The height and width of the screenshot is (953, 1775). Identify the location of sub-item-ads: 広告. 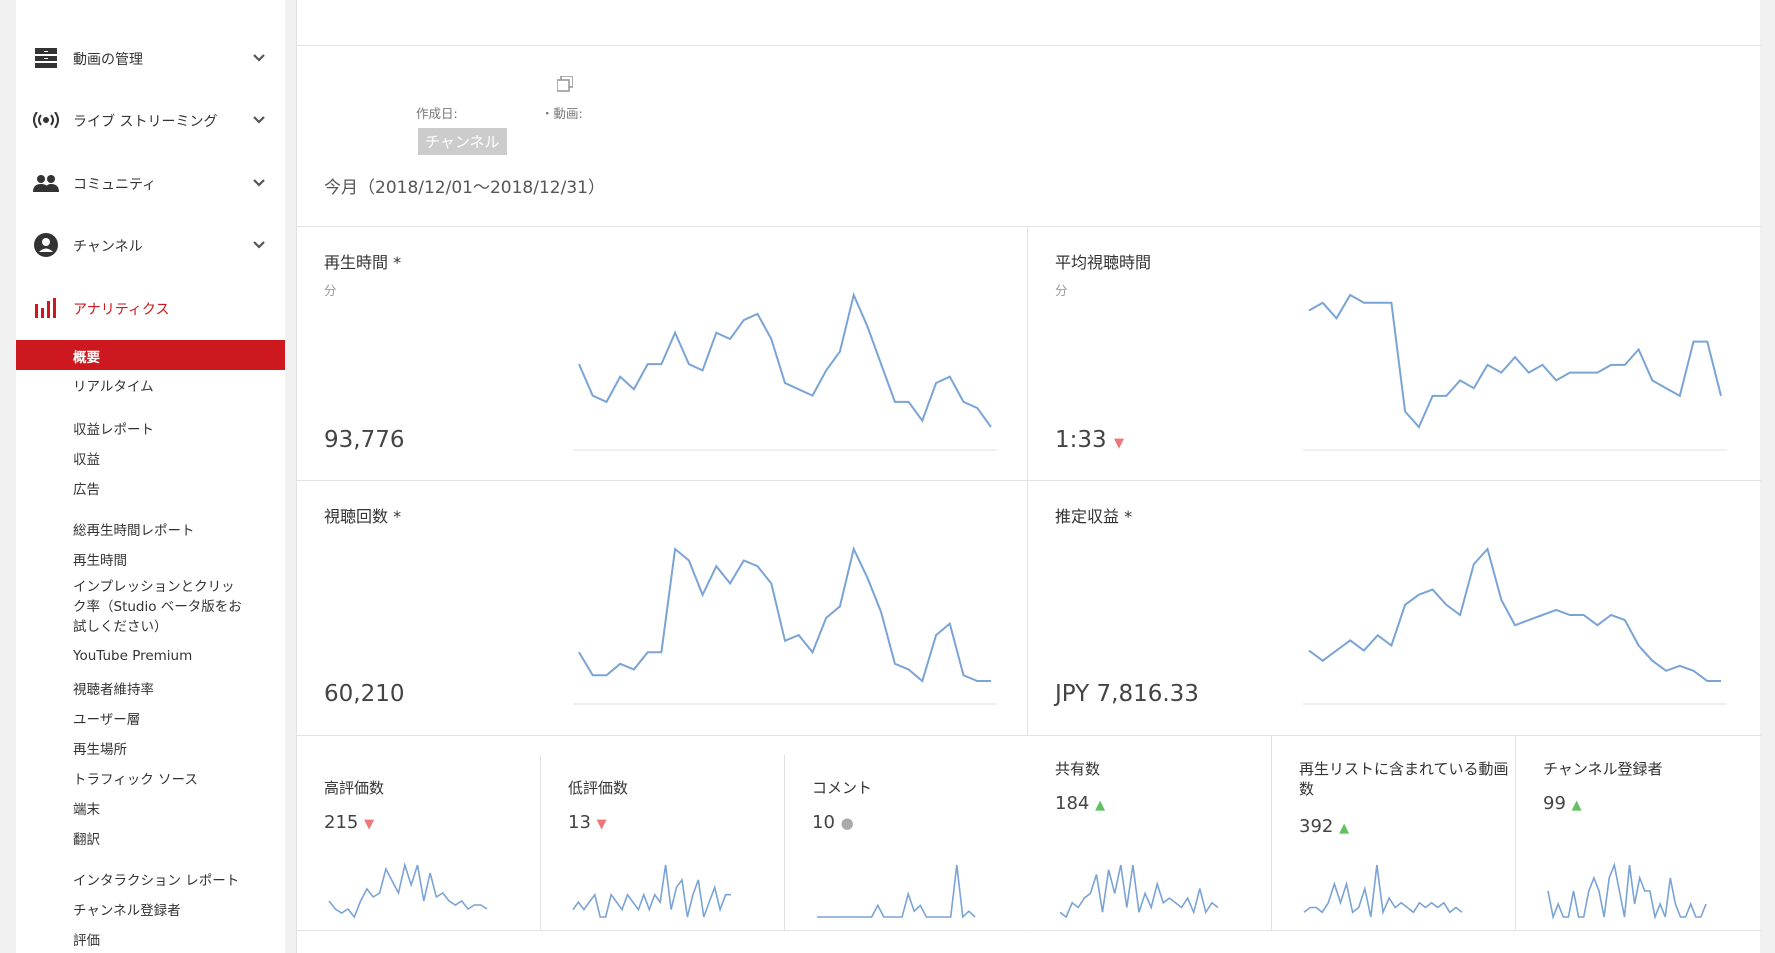
(150, 489).